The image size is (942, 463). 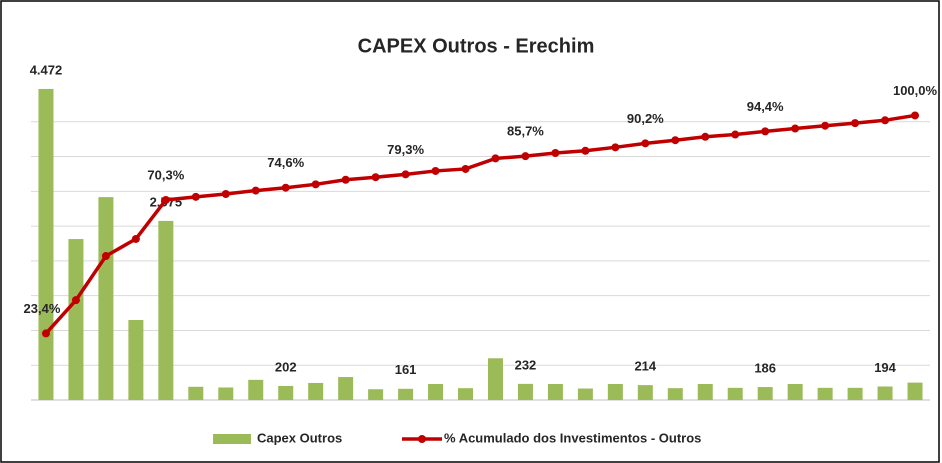 What do you see at coordinates (286, 366) in the screenshot?
I see `bar-label: 202` at bounding box center [286, 366].